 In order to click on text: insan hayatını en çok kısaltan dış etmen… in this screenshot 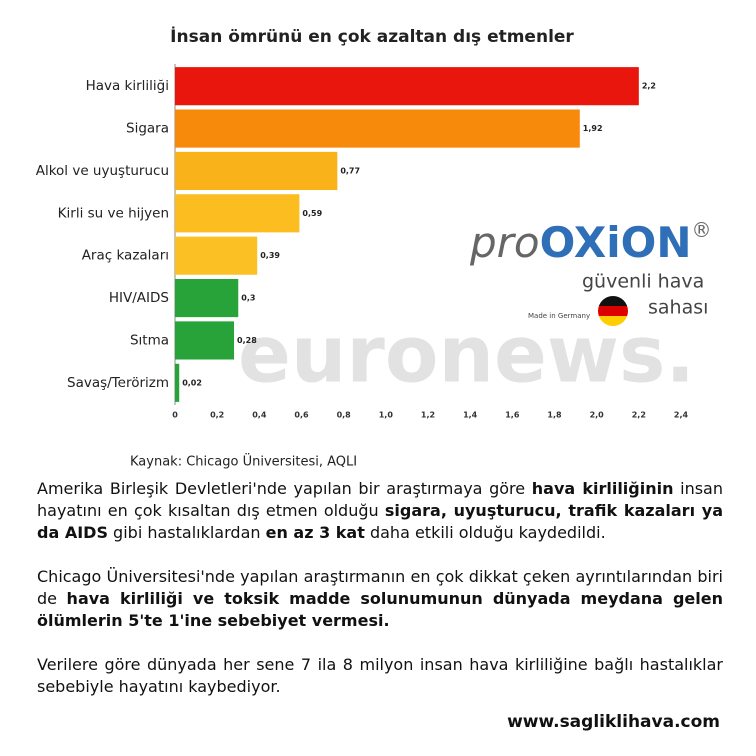, I will do `click(380, 499)`.